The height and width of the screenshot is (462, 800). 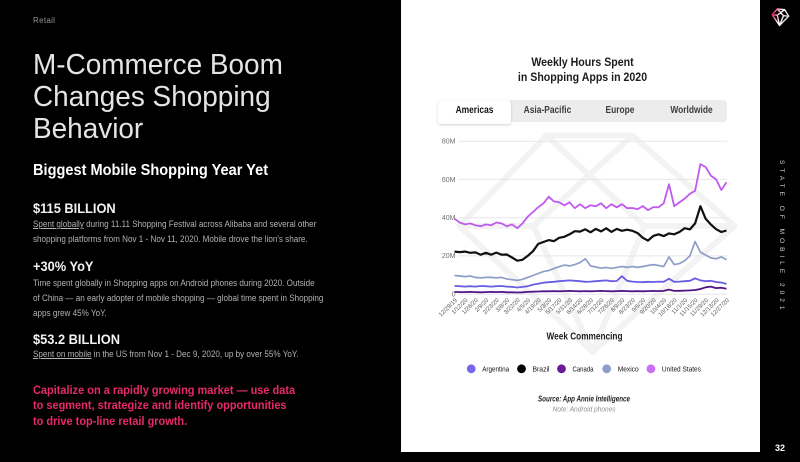 I want to click on svg-text: United States, so click(x=680, y=368).